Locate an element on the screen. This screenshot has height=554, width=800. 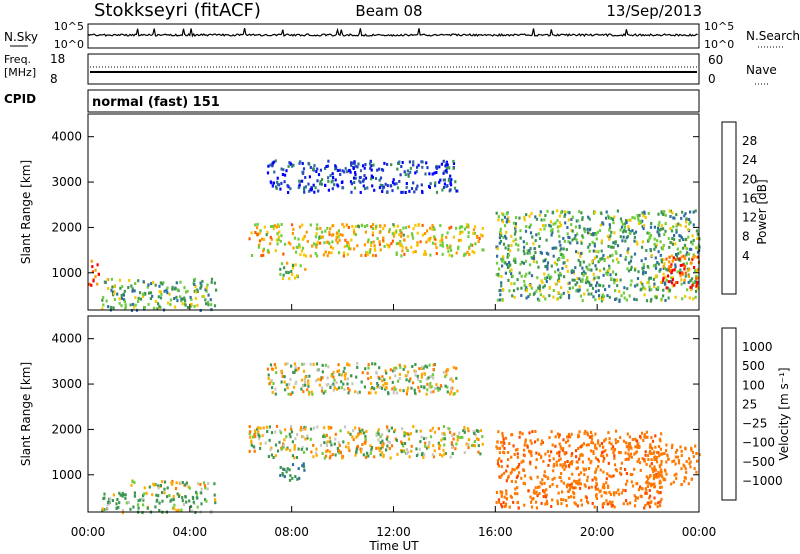
power-region is located at coordinates (94, 273).